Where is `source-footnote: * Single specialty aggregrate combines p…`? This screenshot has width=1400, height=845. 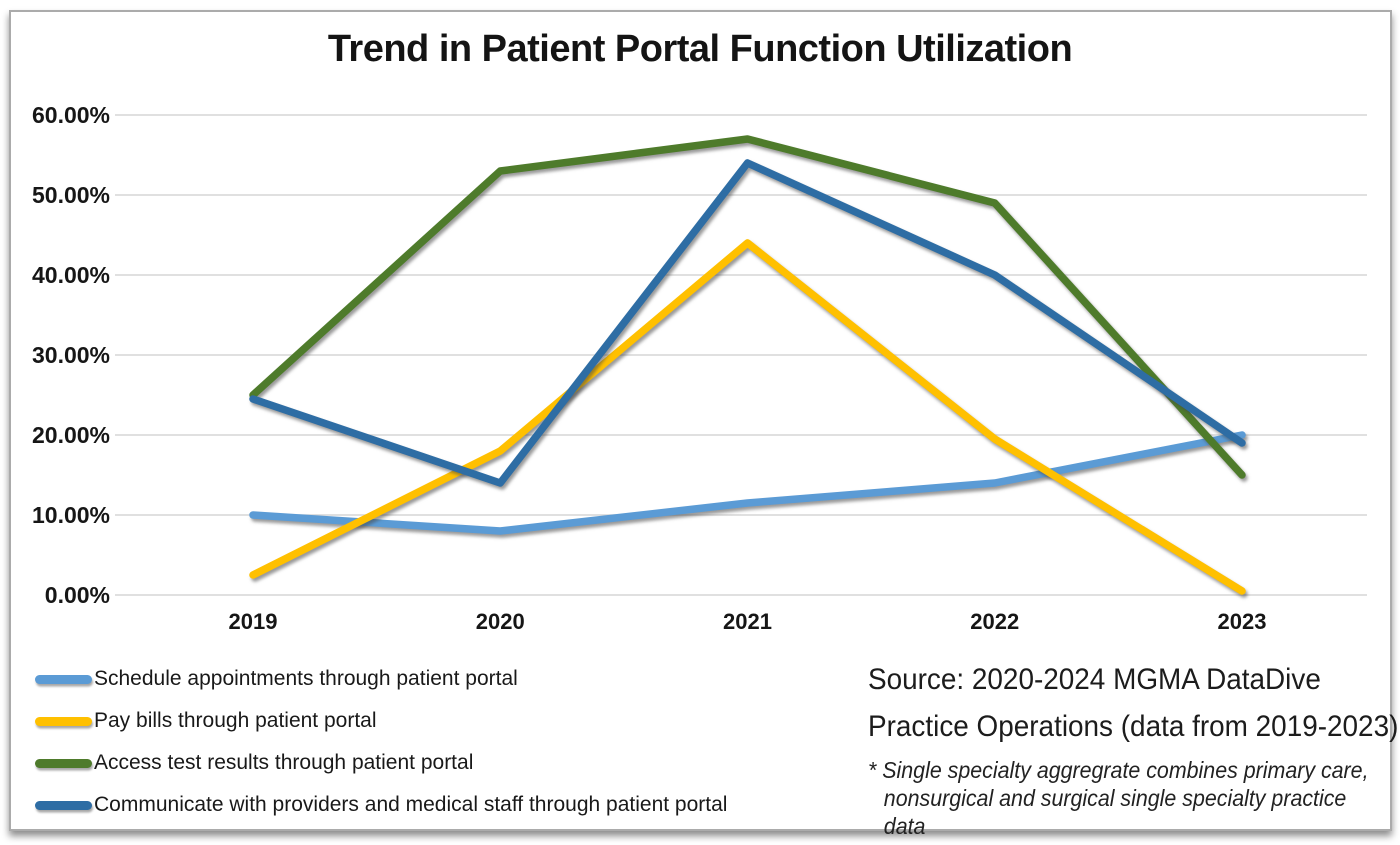
source-footnote: * Single specialty aggregrate combines p… is located at coordinates (1128, 798).